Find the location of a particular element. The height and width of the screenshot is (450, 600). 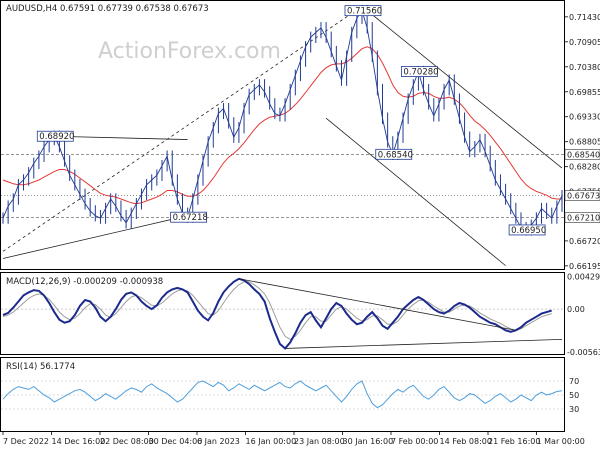

annotation-label: 0.68540 is located at coordinates (395, 155).